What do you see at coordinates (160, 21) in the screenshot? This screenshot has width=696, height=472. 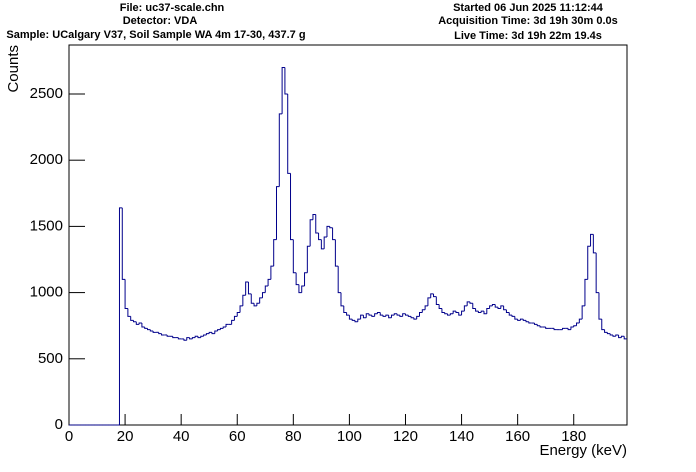 I see `header-line: Detector: VDA` at bounding box center [160, 21].